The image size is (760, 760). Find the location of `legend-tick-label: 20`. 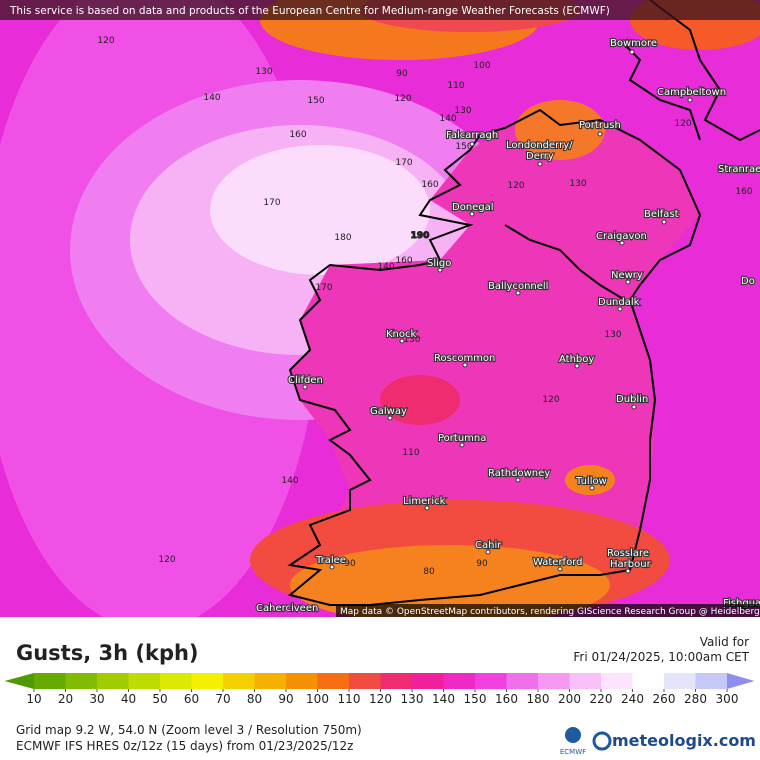

legend-tick-label: 20 is located at coordinates (65, 699).